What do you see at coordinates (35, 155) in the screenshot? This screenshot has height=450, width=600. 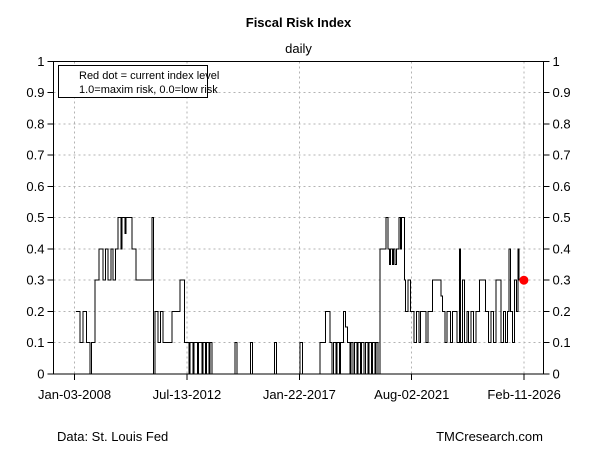 I see `y-axis-label-left: 0.7` at bounding box center [35, 155].